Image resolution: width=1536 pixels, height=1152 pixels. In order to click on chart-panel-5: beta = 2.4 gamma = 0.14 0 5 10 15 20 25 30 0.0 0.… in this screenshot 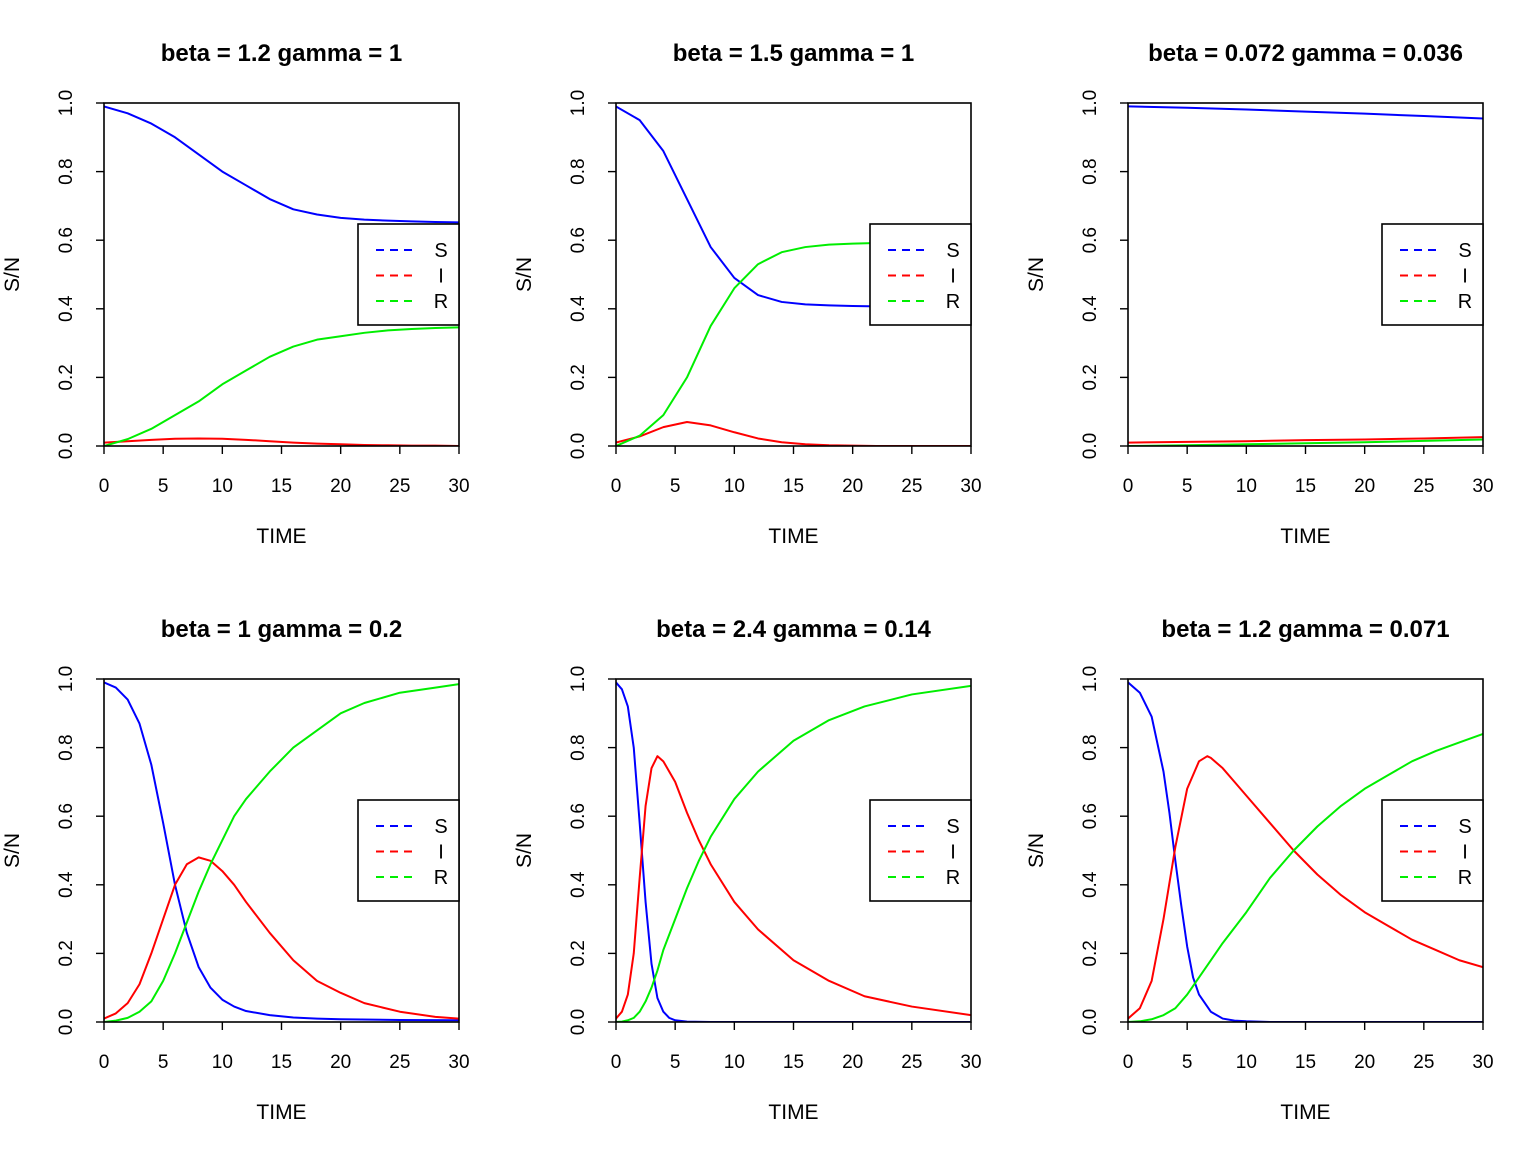, I will do `click(747, 870)`.